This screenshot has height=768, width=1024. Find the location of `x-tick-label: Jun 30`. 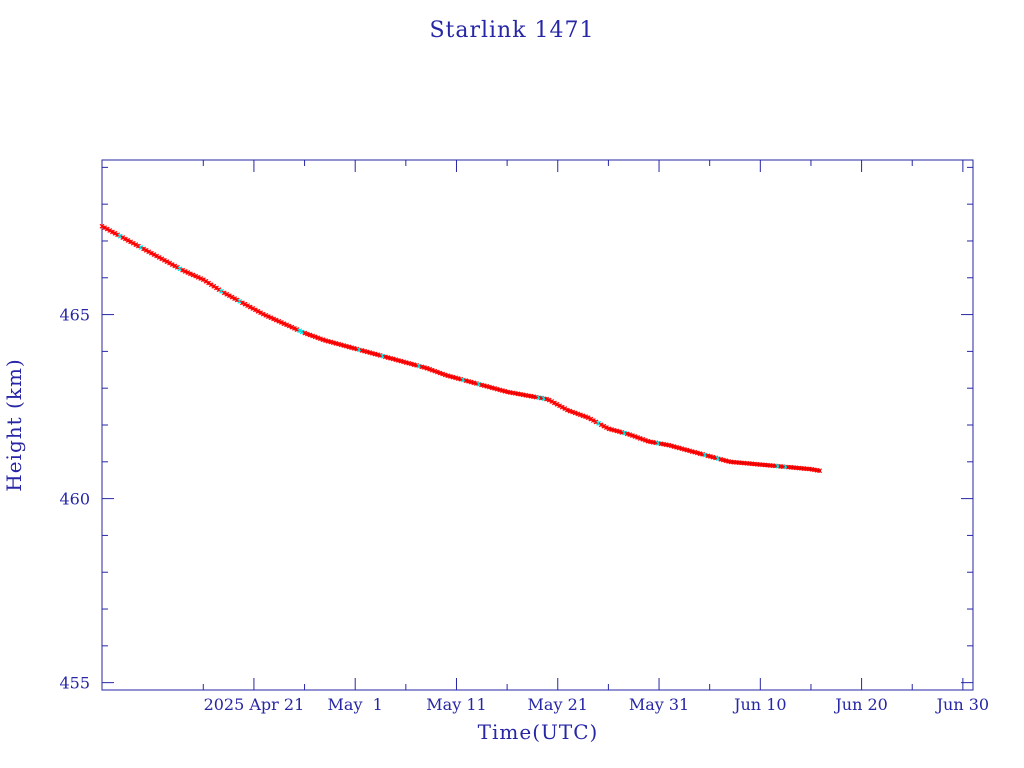

x-tick-label: Jun 30 is located at coordinates (962, 704).